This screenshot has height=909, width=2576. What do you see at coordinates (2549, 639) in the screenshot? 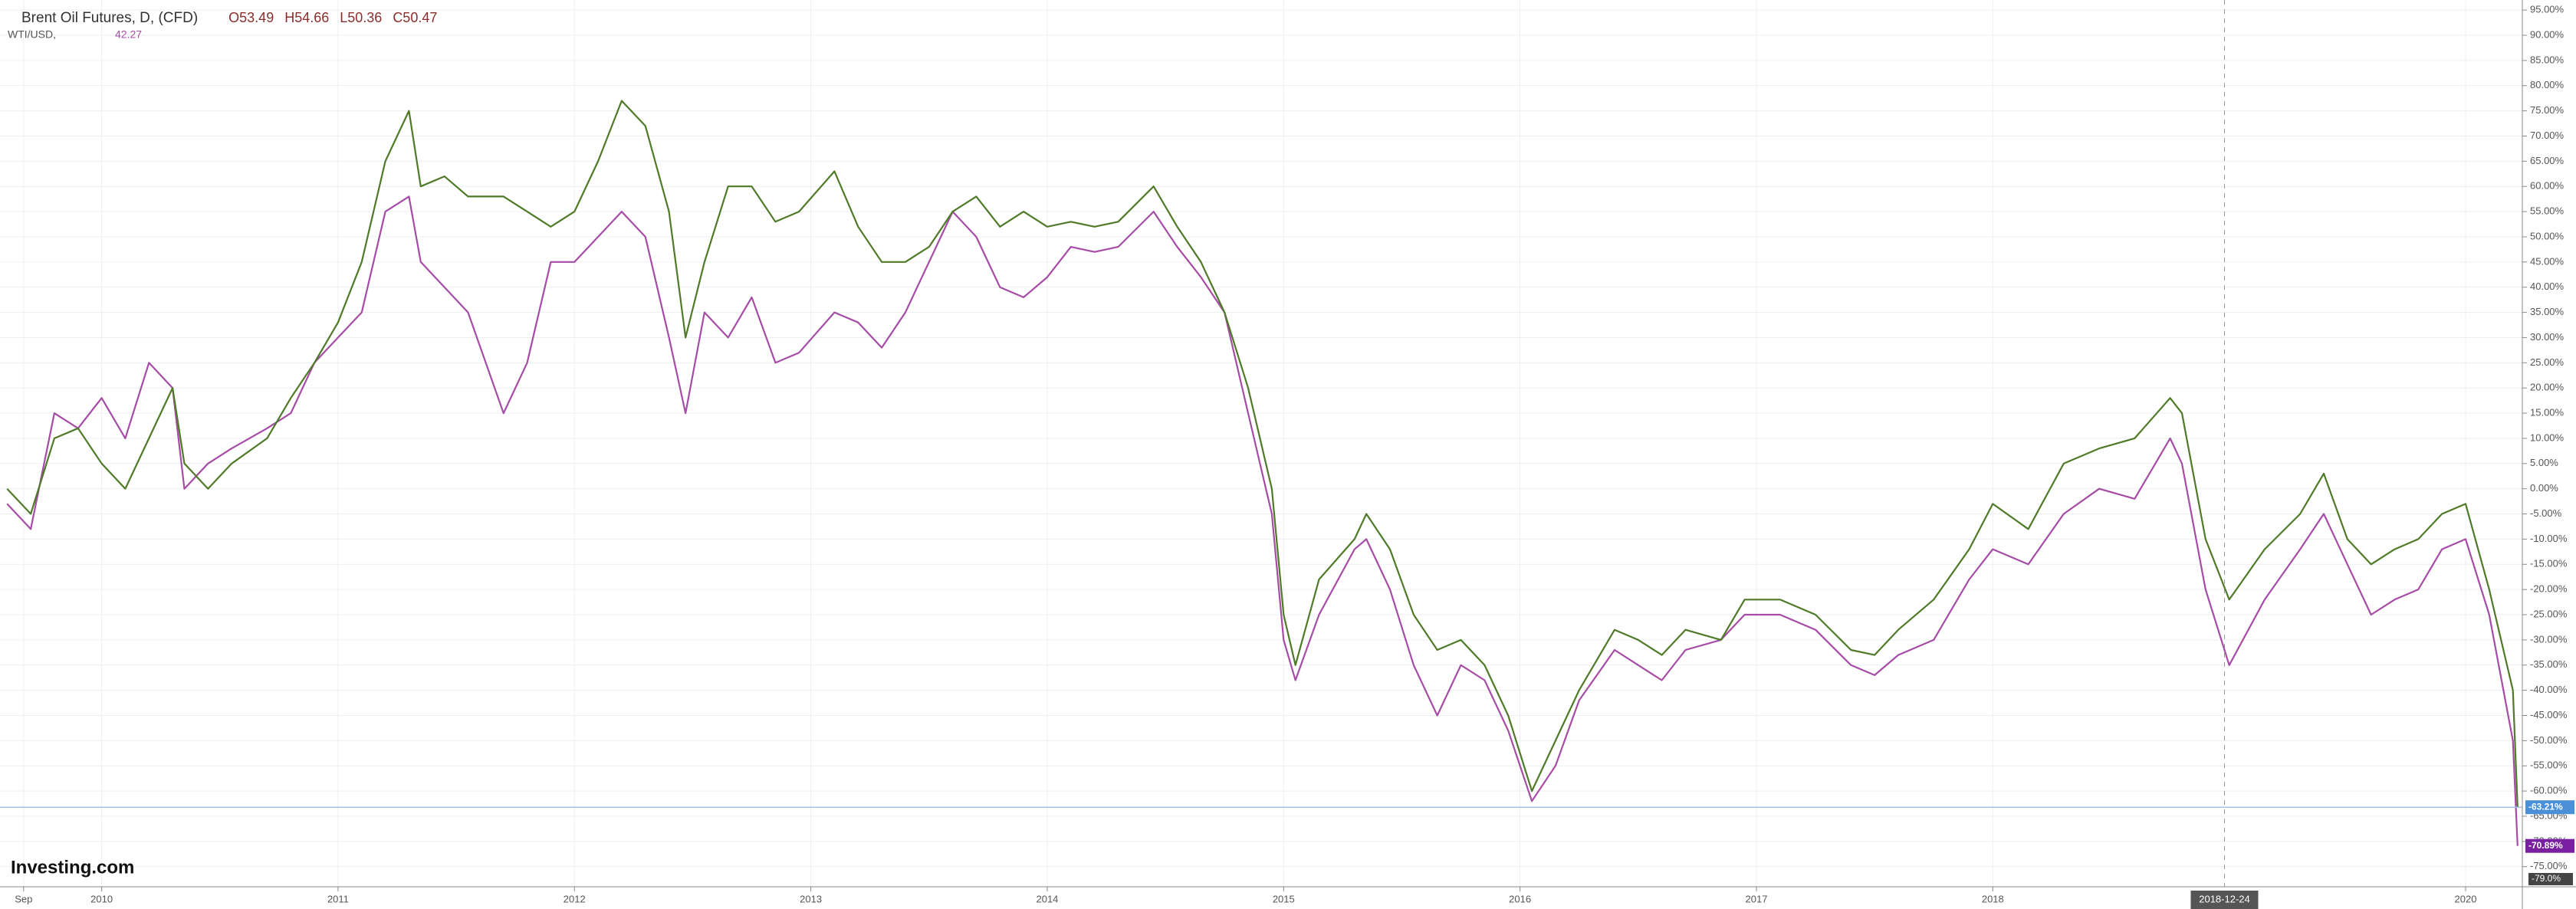
I see `y-tick-label: -30.00%` at bounding box center [2549, 639].